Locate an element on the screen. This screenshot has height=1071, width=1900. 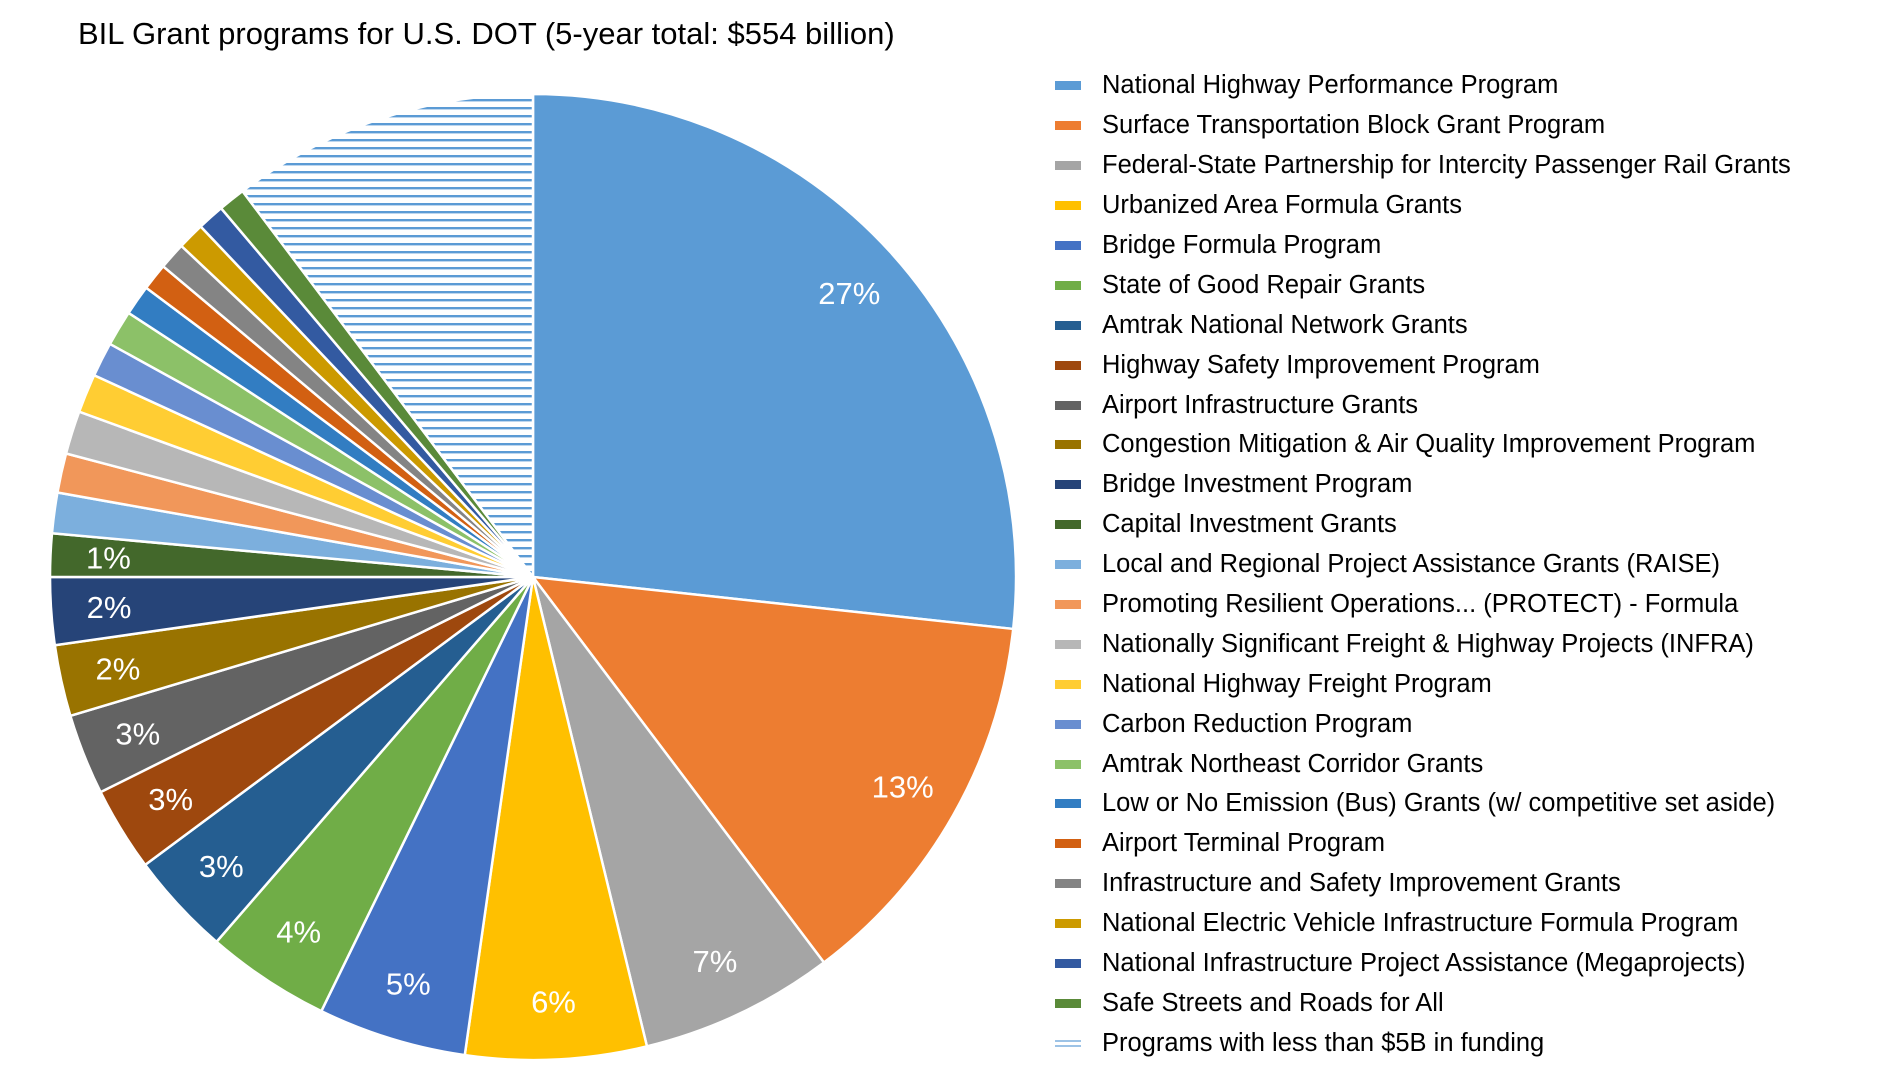
legend-label: National Highway Performance Program is located at coordinates (1330, 85).